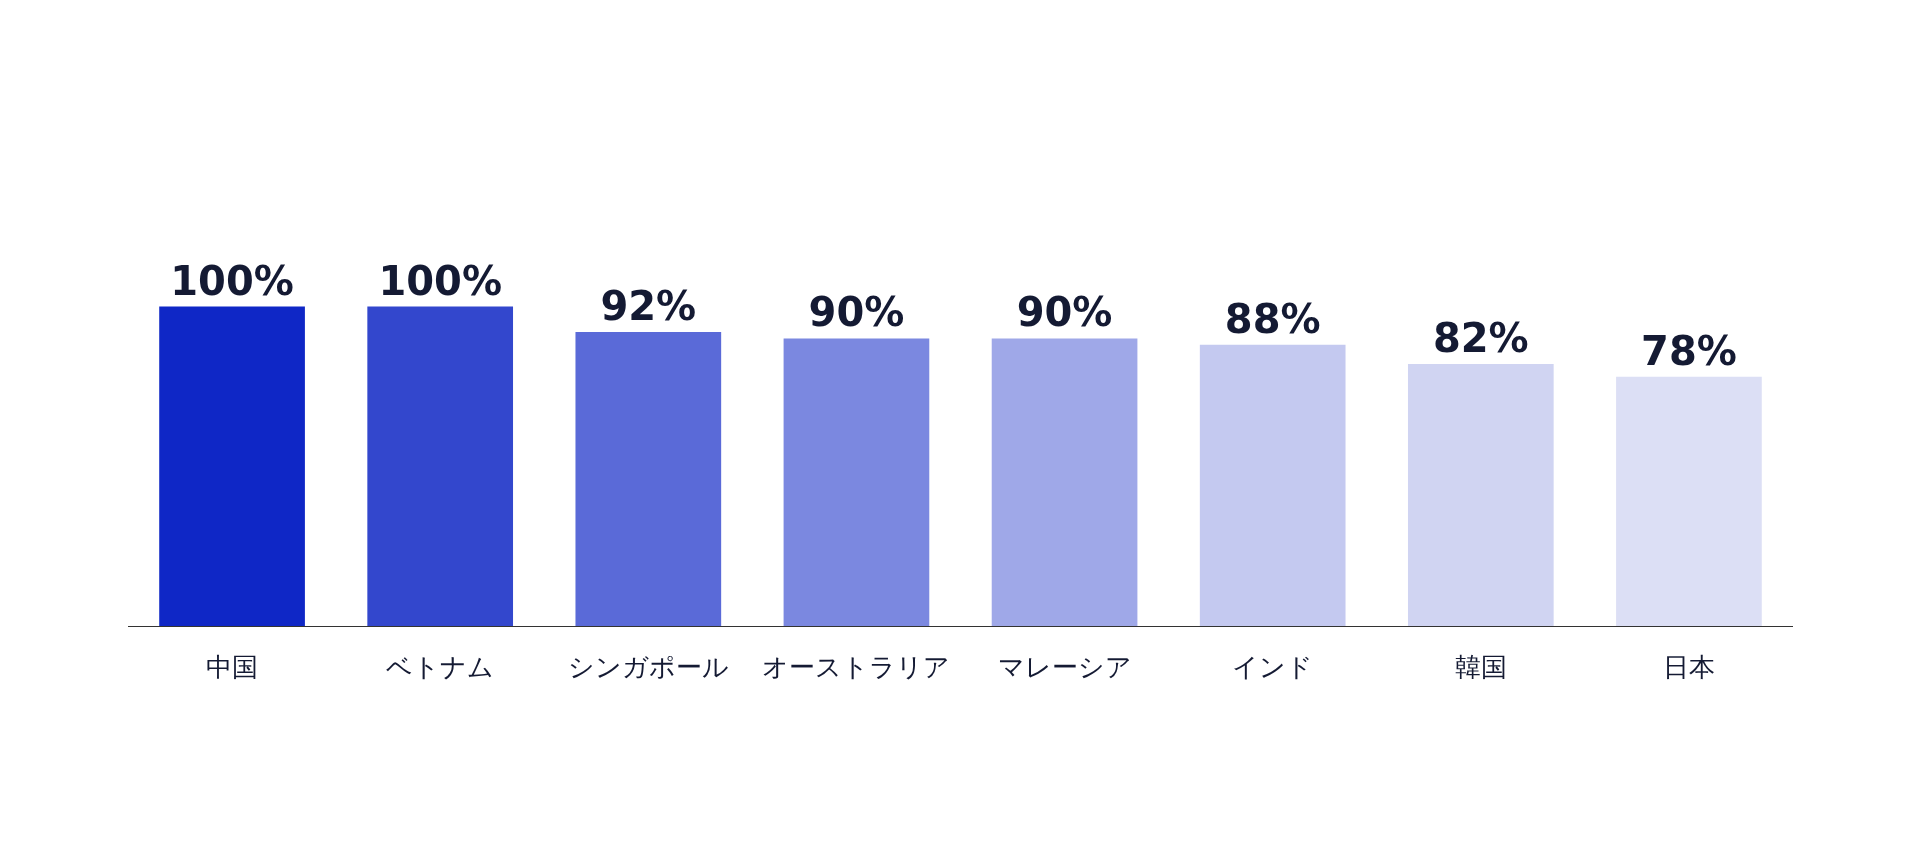 This screenshot has height=861, width=1920. What do you see at coordinates (1689, 350) in the screenshot?
I see `data-label: 78%` at bounding box center [1689, 350].